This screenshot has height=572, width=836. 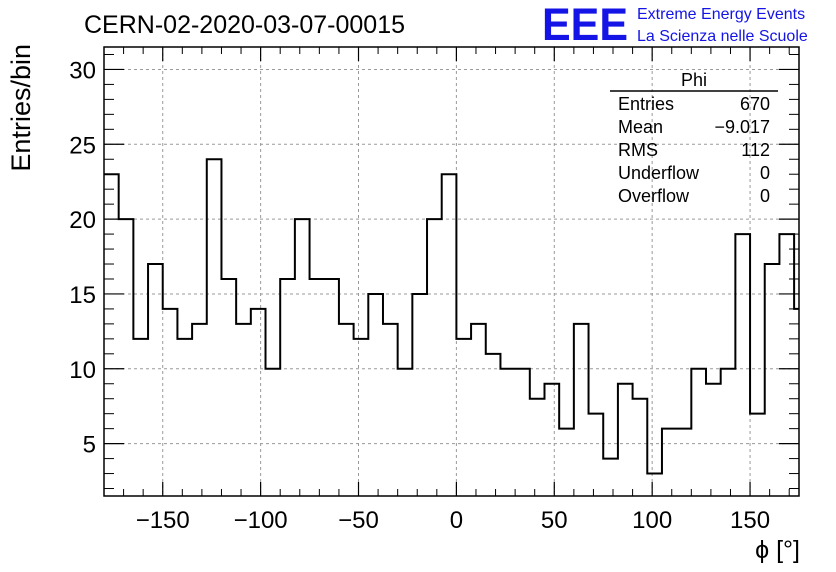 I want to click on stats-value-rms: 112, so click(x=755, y=150).